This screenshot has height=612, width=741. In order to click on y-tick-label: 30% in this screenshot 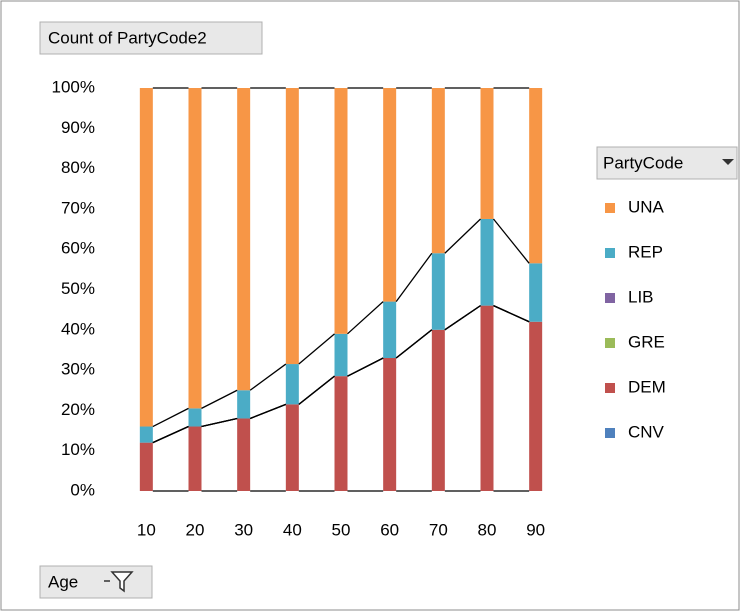, I will do `click(78, 369)`.